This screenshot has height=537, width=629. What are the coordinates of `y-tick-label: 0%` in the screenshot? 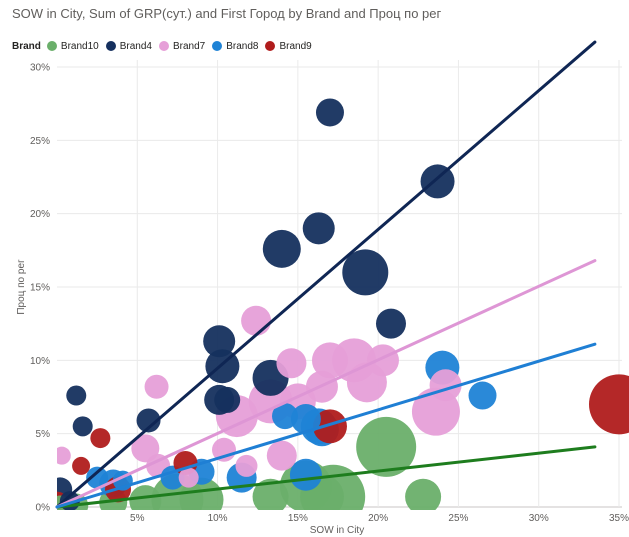 It's located at (43, 508).